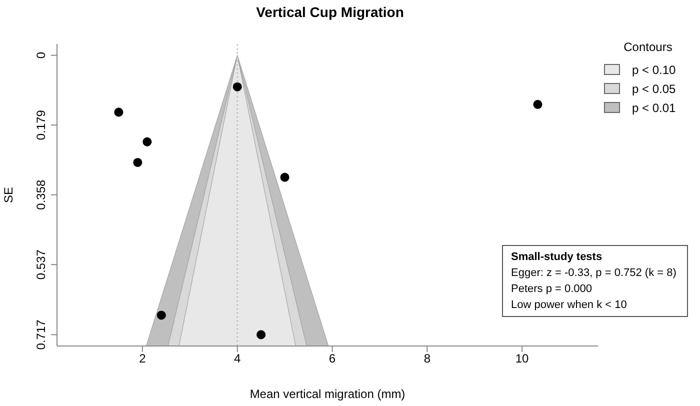 This screenshot has width=700, height=406. Describe the element at coordinates (41, 55) in the screenshot. I see `y-tick-label: 0` at that location.